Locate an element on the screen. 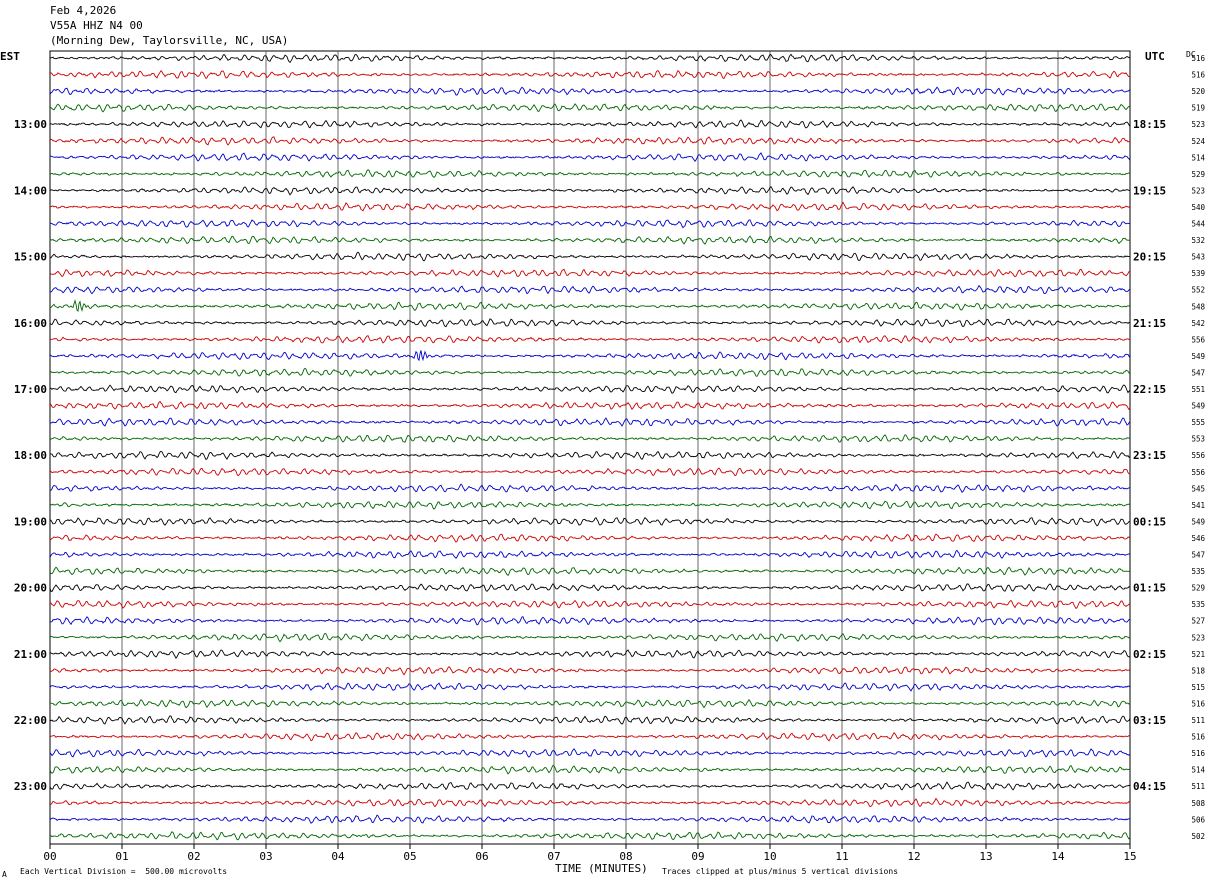  dc-offset-label: 543 is located at coordinates (1198, 257).